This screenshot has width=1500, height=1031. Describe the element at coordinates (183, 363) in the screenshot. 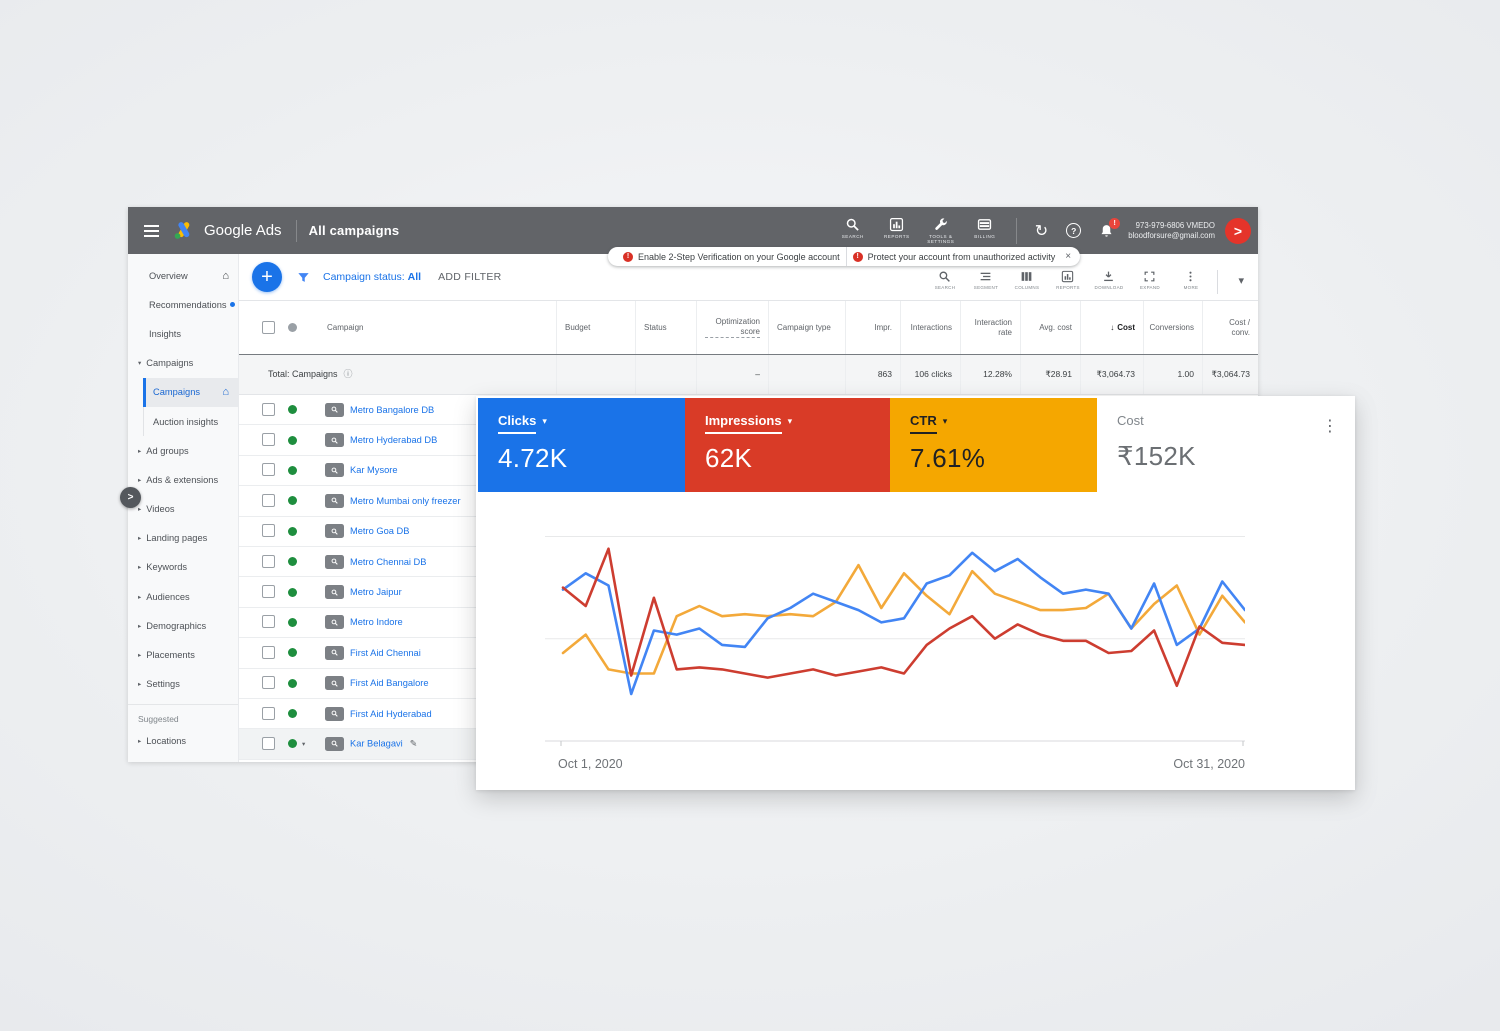

I see `sidebar-item-campaigns: ▾ Campaigns` at that location.